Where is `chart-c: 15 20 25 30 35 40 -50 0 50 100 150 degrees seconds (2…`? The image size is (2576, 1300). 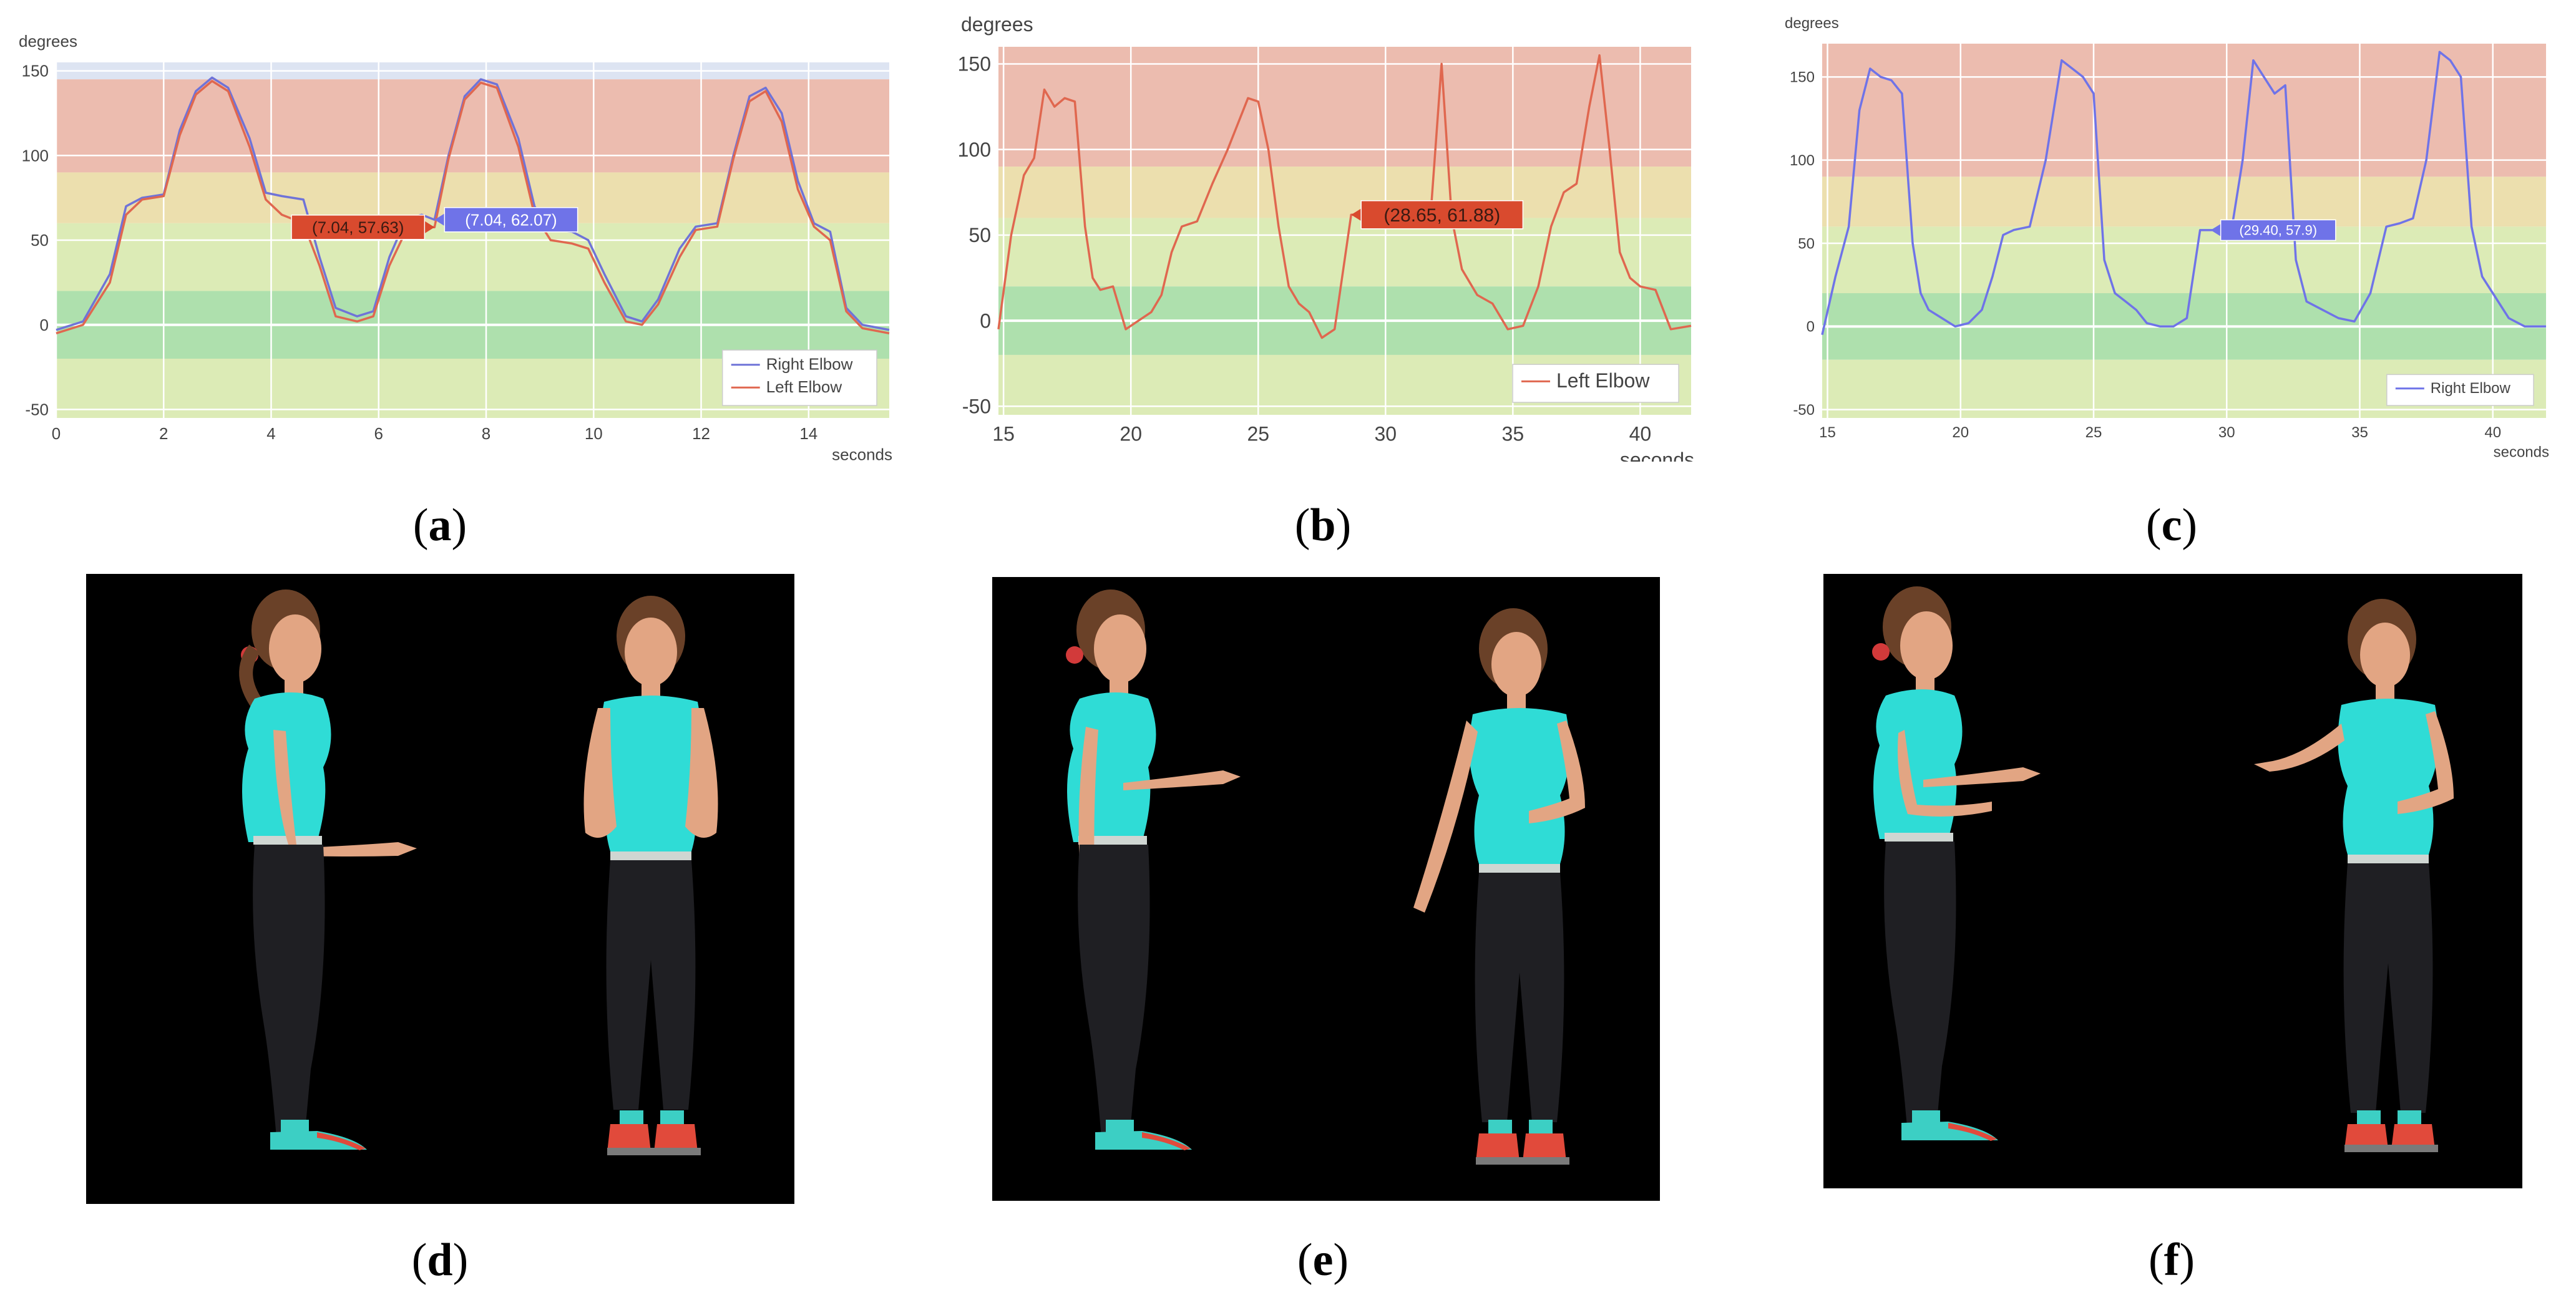 chart-c: 15 20 25 30 35 40 -50 0 50 100 150 degrees seconds (2… is located at coordinates (2167, 237).